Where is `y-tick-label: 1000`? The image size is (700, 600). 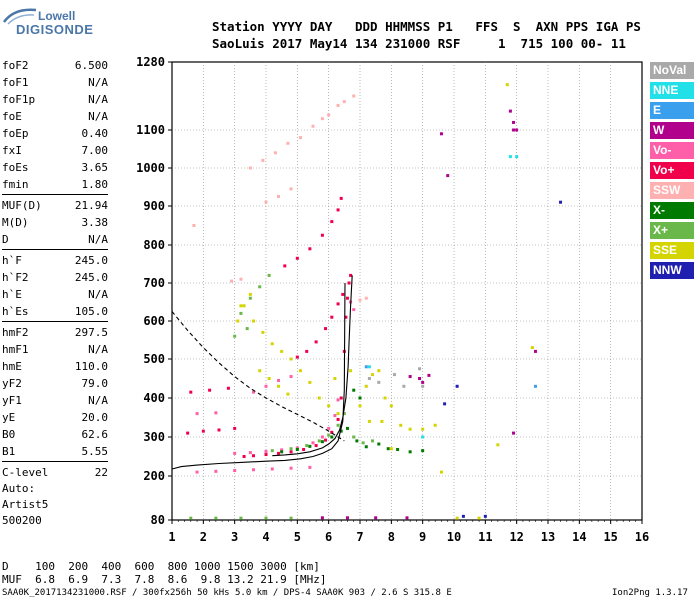 y-tick-label: 1000 is located at coordinates (150, 168).